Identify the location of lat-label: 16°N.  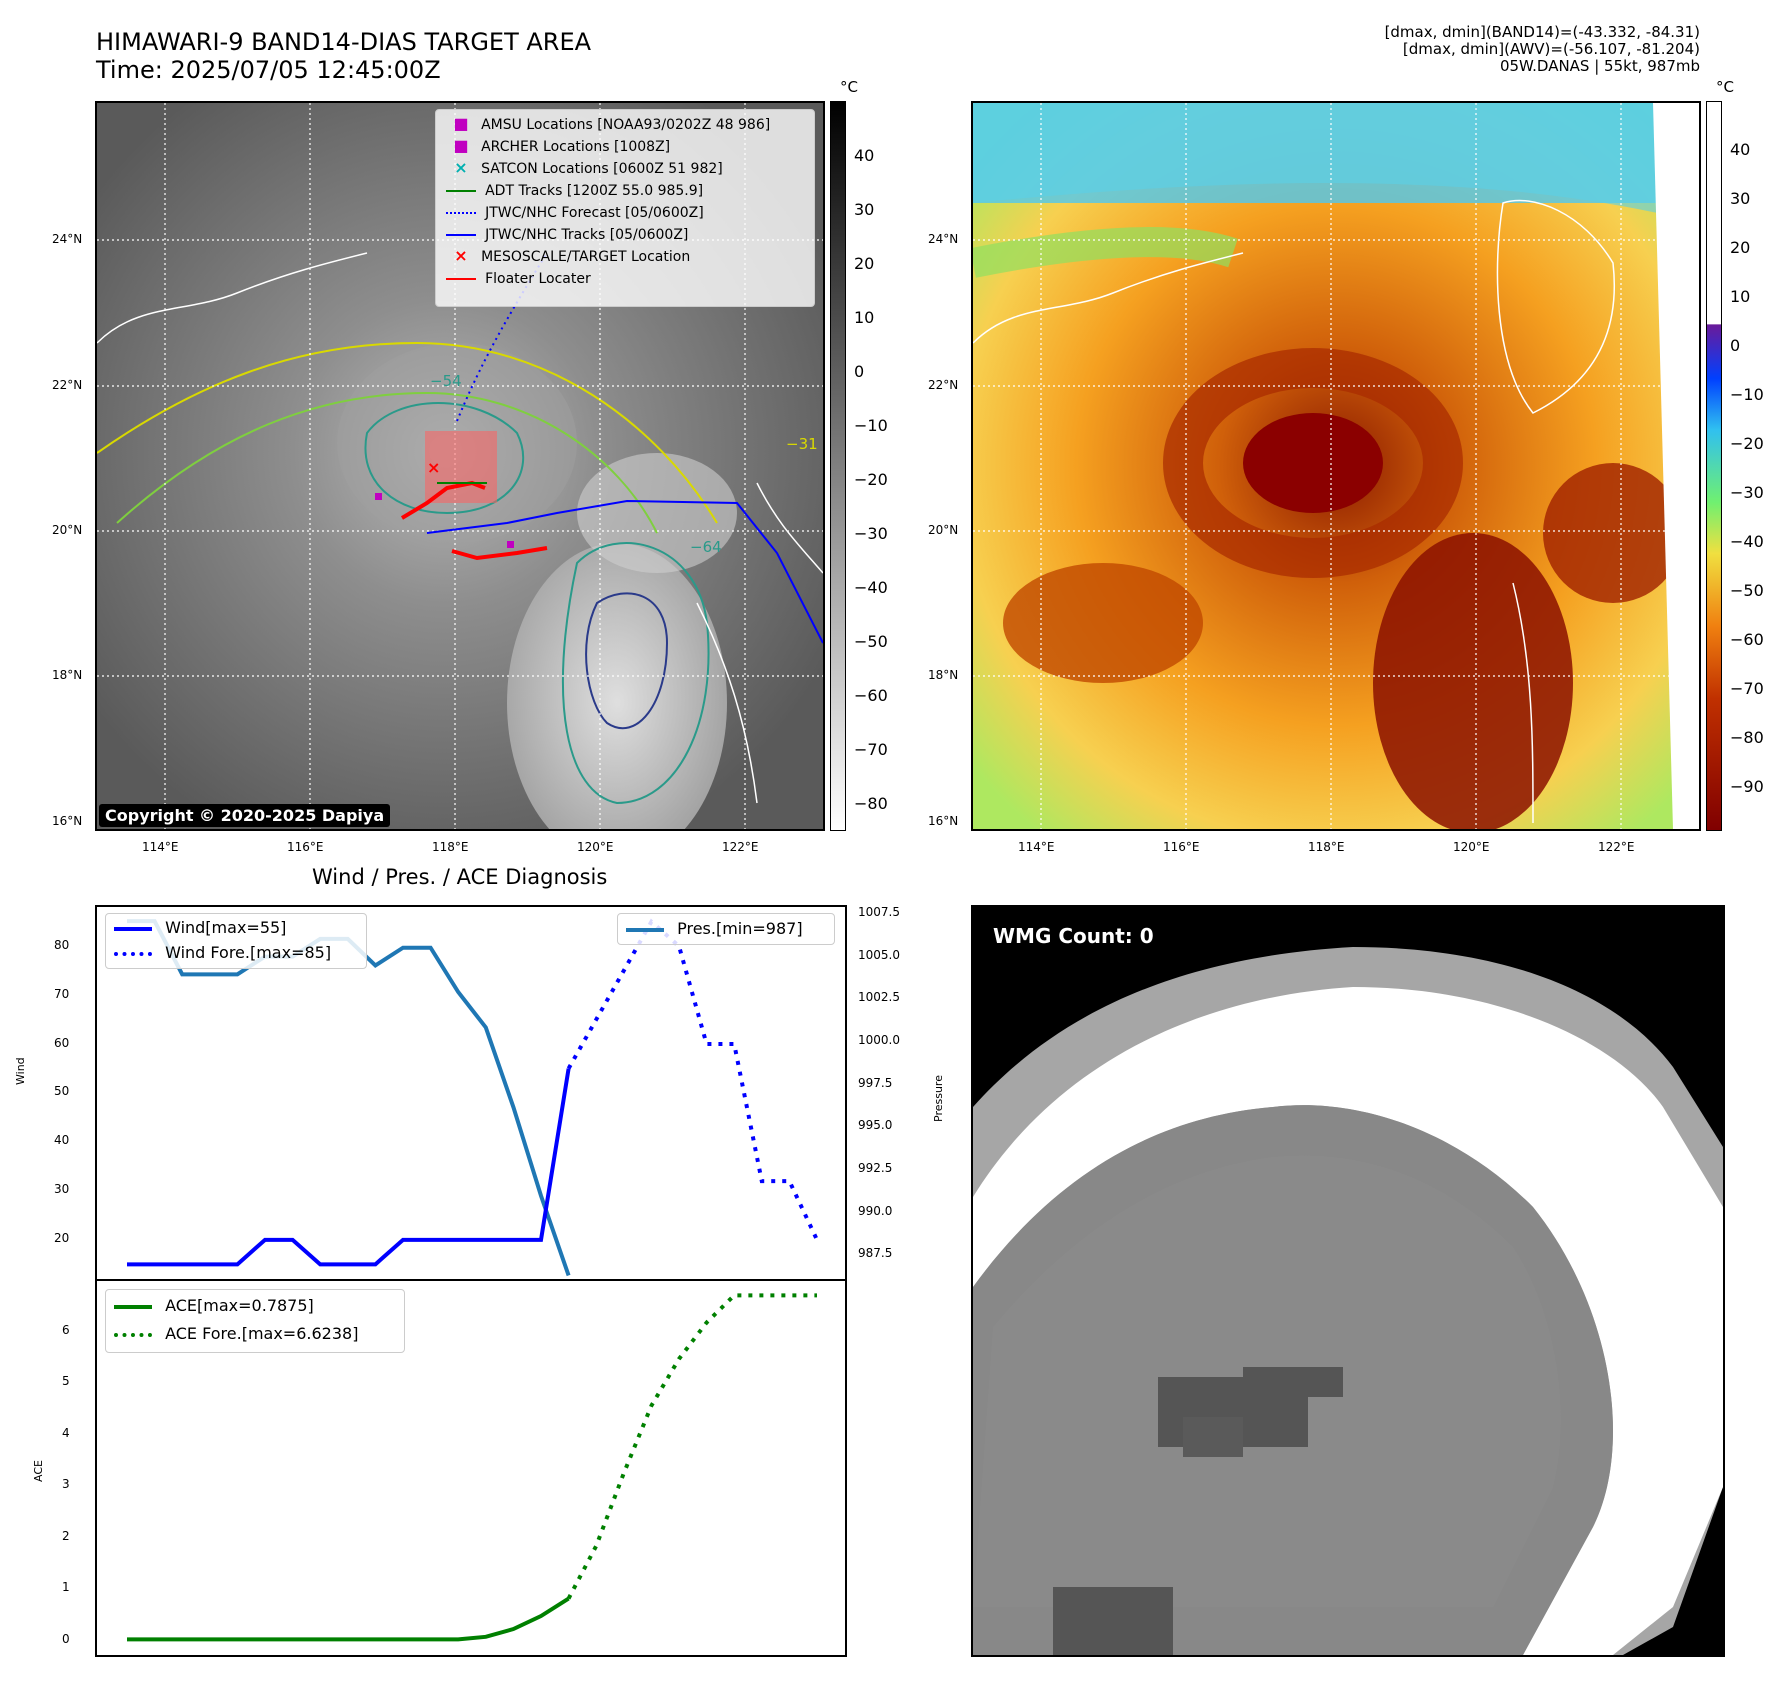
(943, 821).